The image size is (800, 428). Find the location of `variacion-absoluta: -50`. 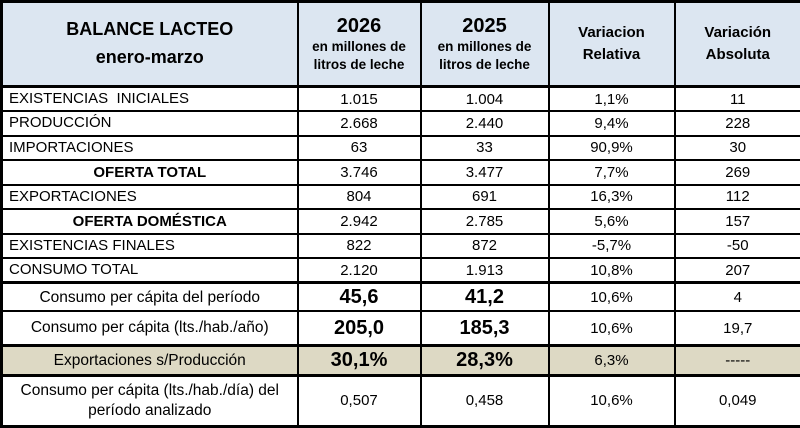

variacion-absoluta: -50 is located at coordinates (736, 246).